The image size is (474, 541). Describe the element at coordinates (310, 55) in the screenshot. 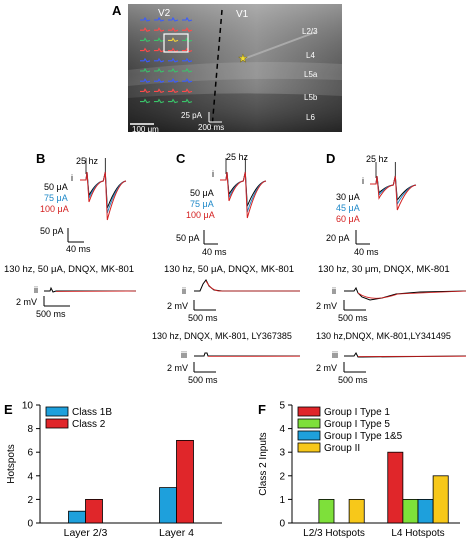

I see `layer-label: L4` at that location.